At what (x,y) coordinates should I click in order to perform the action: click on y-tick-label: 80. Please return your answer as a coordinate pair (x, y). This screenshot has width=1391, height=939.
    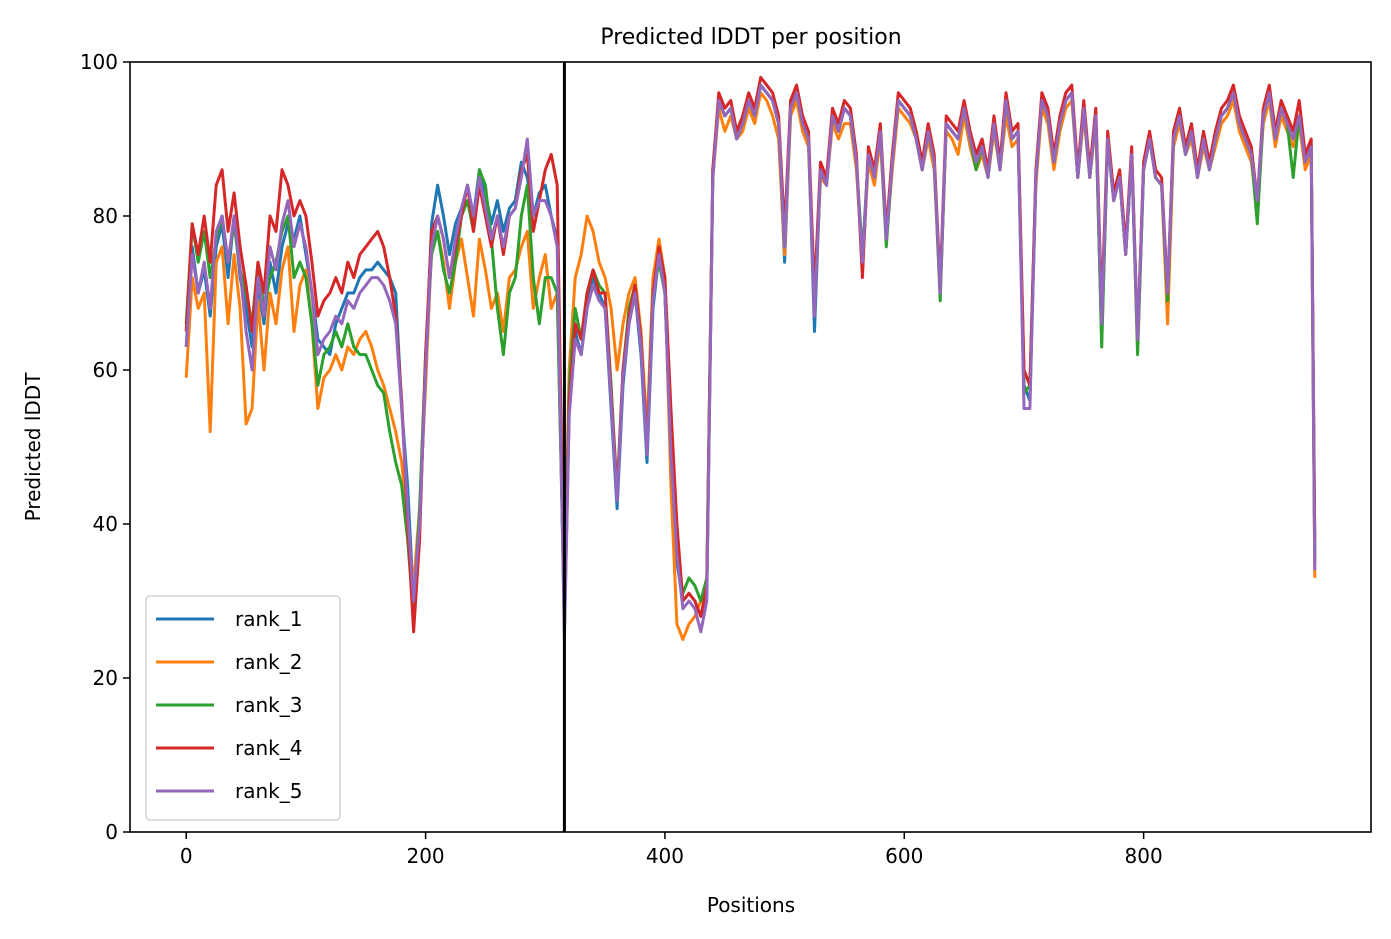
    Looking at the image, I should click on (105, 216).